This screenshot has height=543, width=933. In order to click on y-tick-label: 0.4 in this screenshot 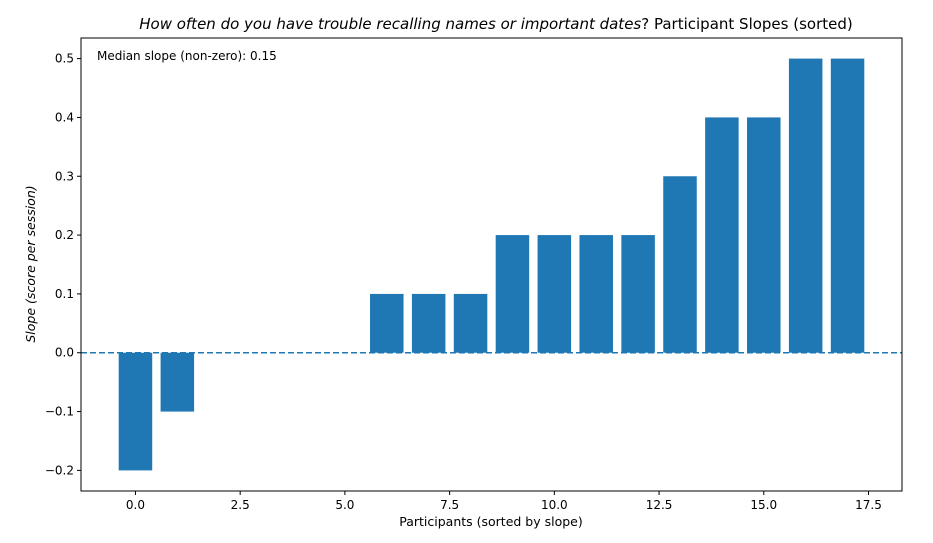, I will do `click(64, 117)`.